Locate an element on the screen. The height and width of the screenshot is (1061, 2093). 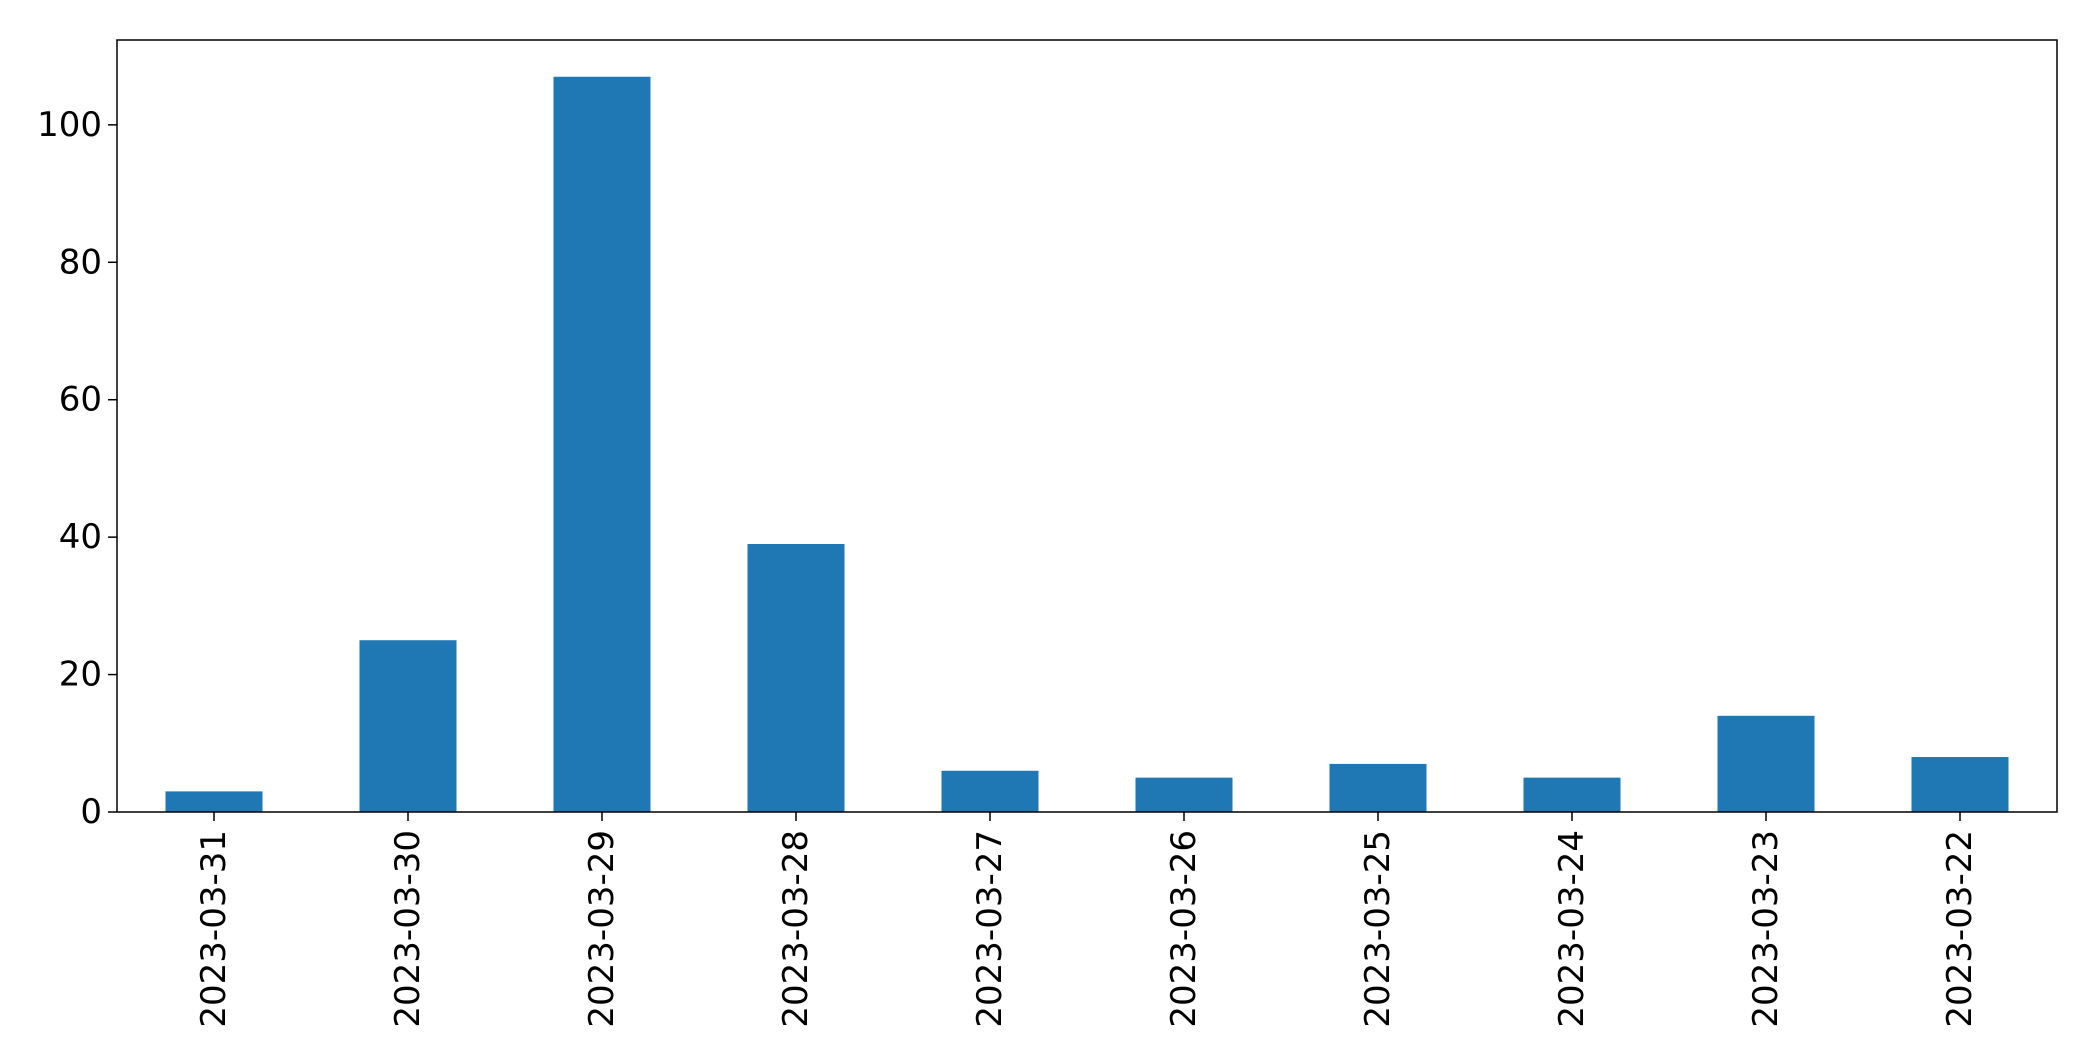
x-tick-label: 2023-03-24 is located at coordinates (1572, 929).